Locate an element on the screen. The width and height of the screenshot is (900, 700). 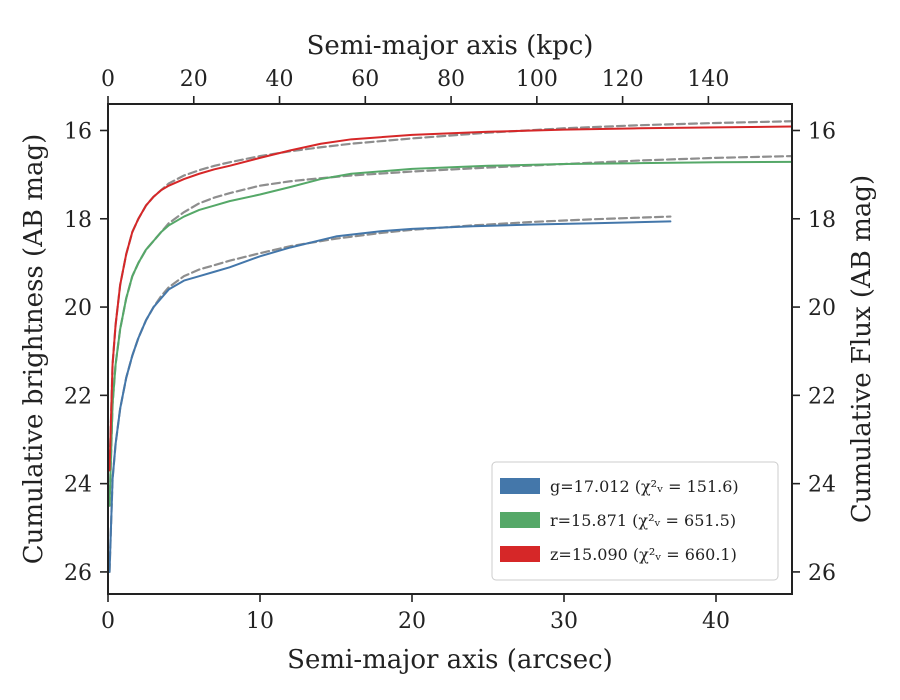
legend-swatch-r is located at coordinates (520, 520).